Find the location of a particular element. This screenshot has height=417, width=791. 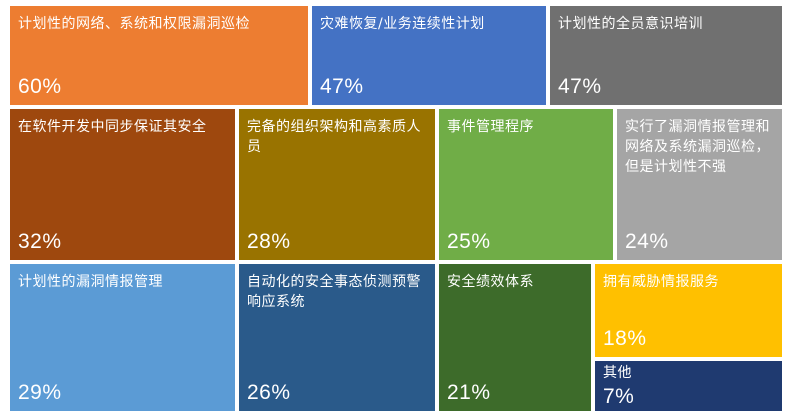

treemap-cell: 计划性的漏洞情报管理 29% is located at coordinates (122, 337).